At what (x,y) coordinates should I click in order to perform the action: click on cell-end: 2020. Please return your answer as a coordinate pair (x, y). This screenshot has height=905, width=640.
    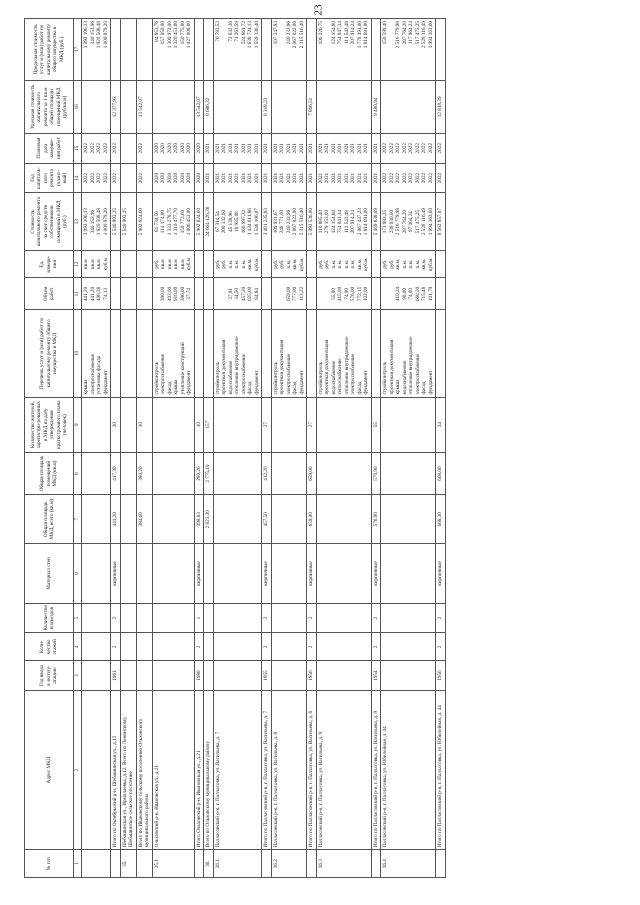
    Looking at the image, I should click on (199, 148).